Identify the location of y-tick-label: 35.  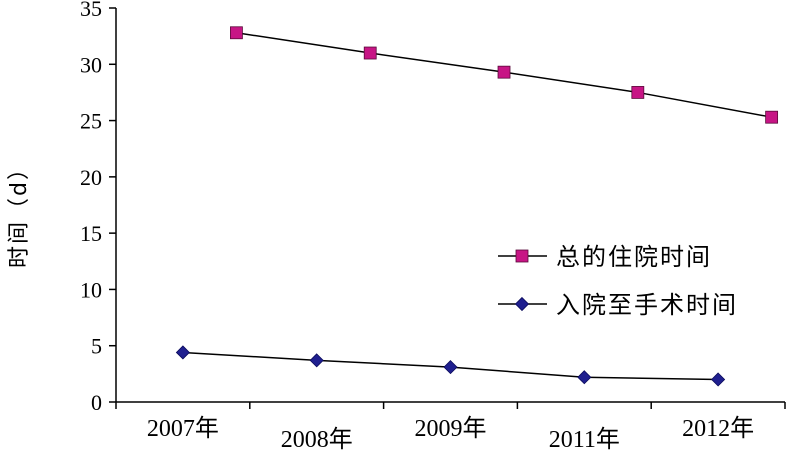
(91, 10).